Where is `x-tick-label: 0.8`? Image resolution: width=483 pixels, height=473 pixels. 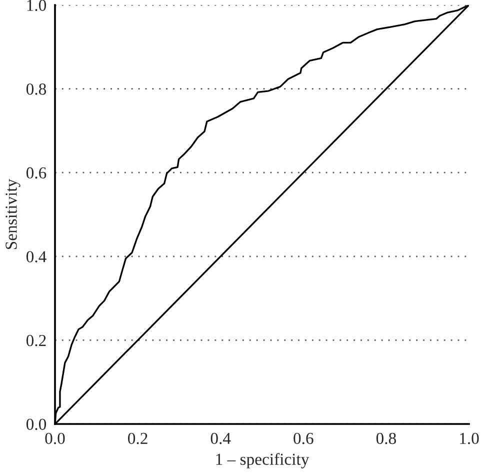 x-tick-label: 0.8 is located at coordinates (386, 438).